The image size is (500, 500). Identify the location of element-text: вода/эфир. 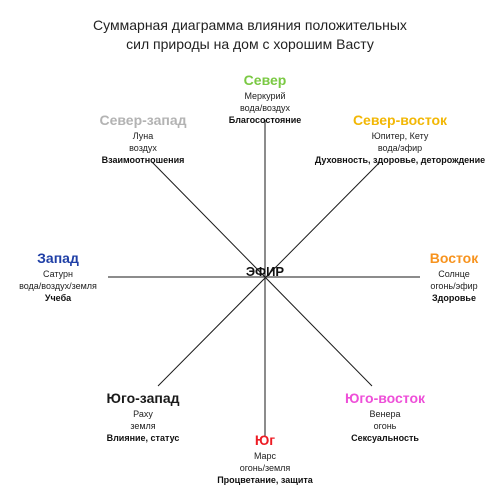
(400, 148).